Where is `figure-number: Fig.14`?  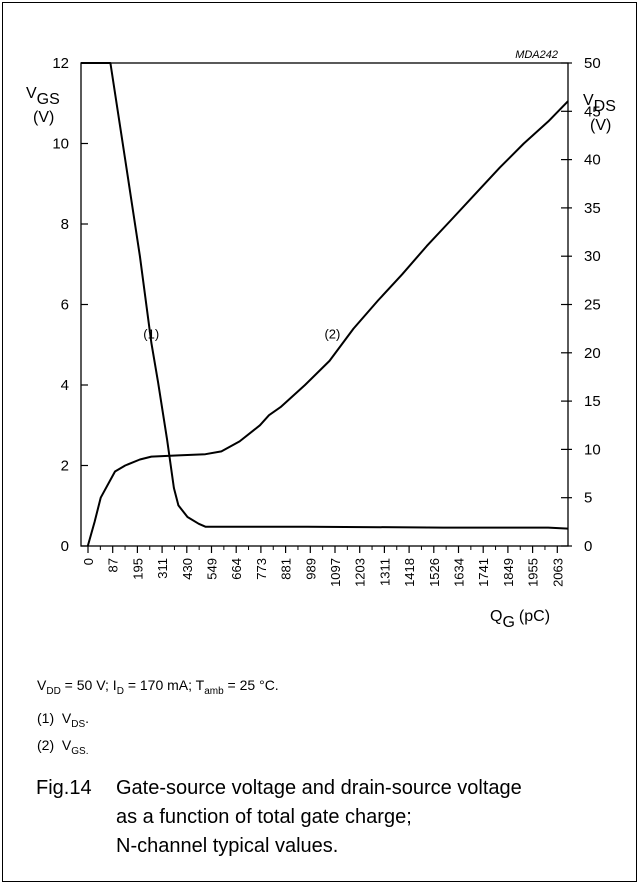 figure-number: Fig.14 is located at coordinates (64, 788).